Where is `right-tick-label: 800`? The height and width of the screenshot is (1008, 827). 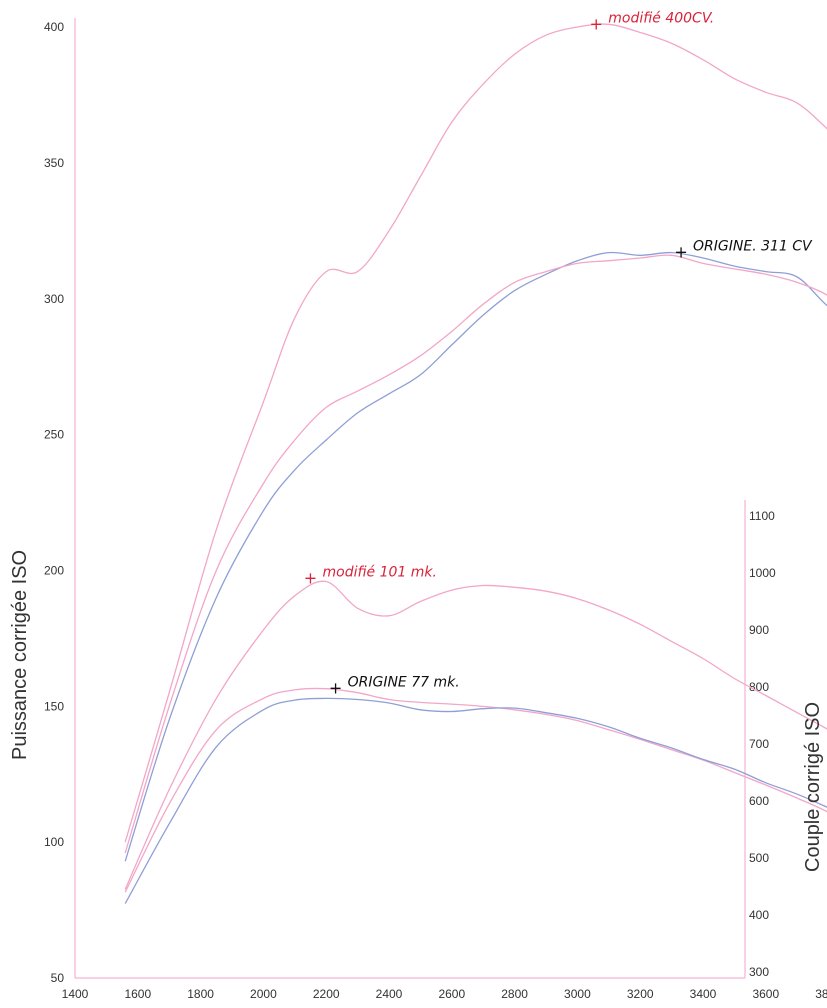 right-tick-label: 800 is located at coordinates (759, 687).